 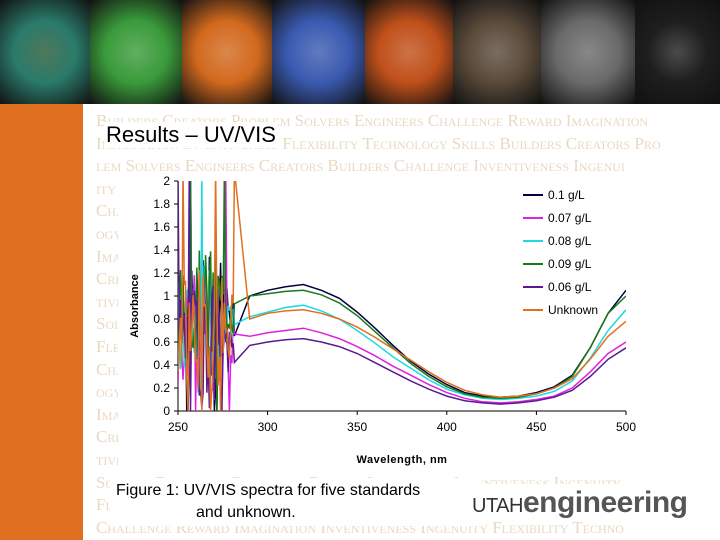 I want to click on gear-micro-photo, so click(x=318, y=52).